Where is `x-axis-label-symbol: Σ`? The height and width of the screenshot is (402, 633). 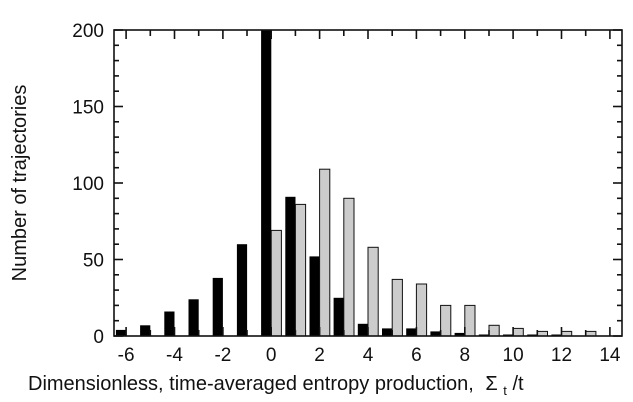
x-axis-label-symbol: Σ is located at coordinates (491, 384).